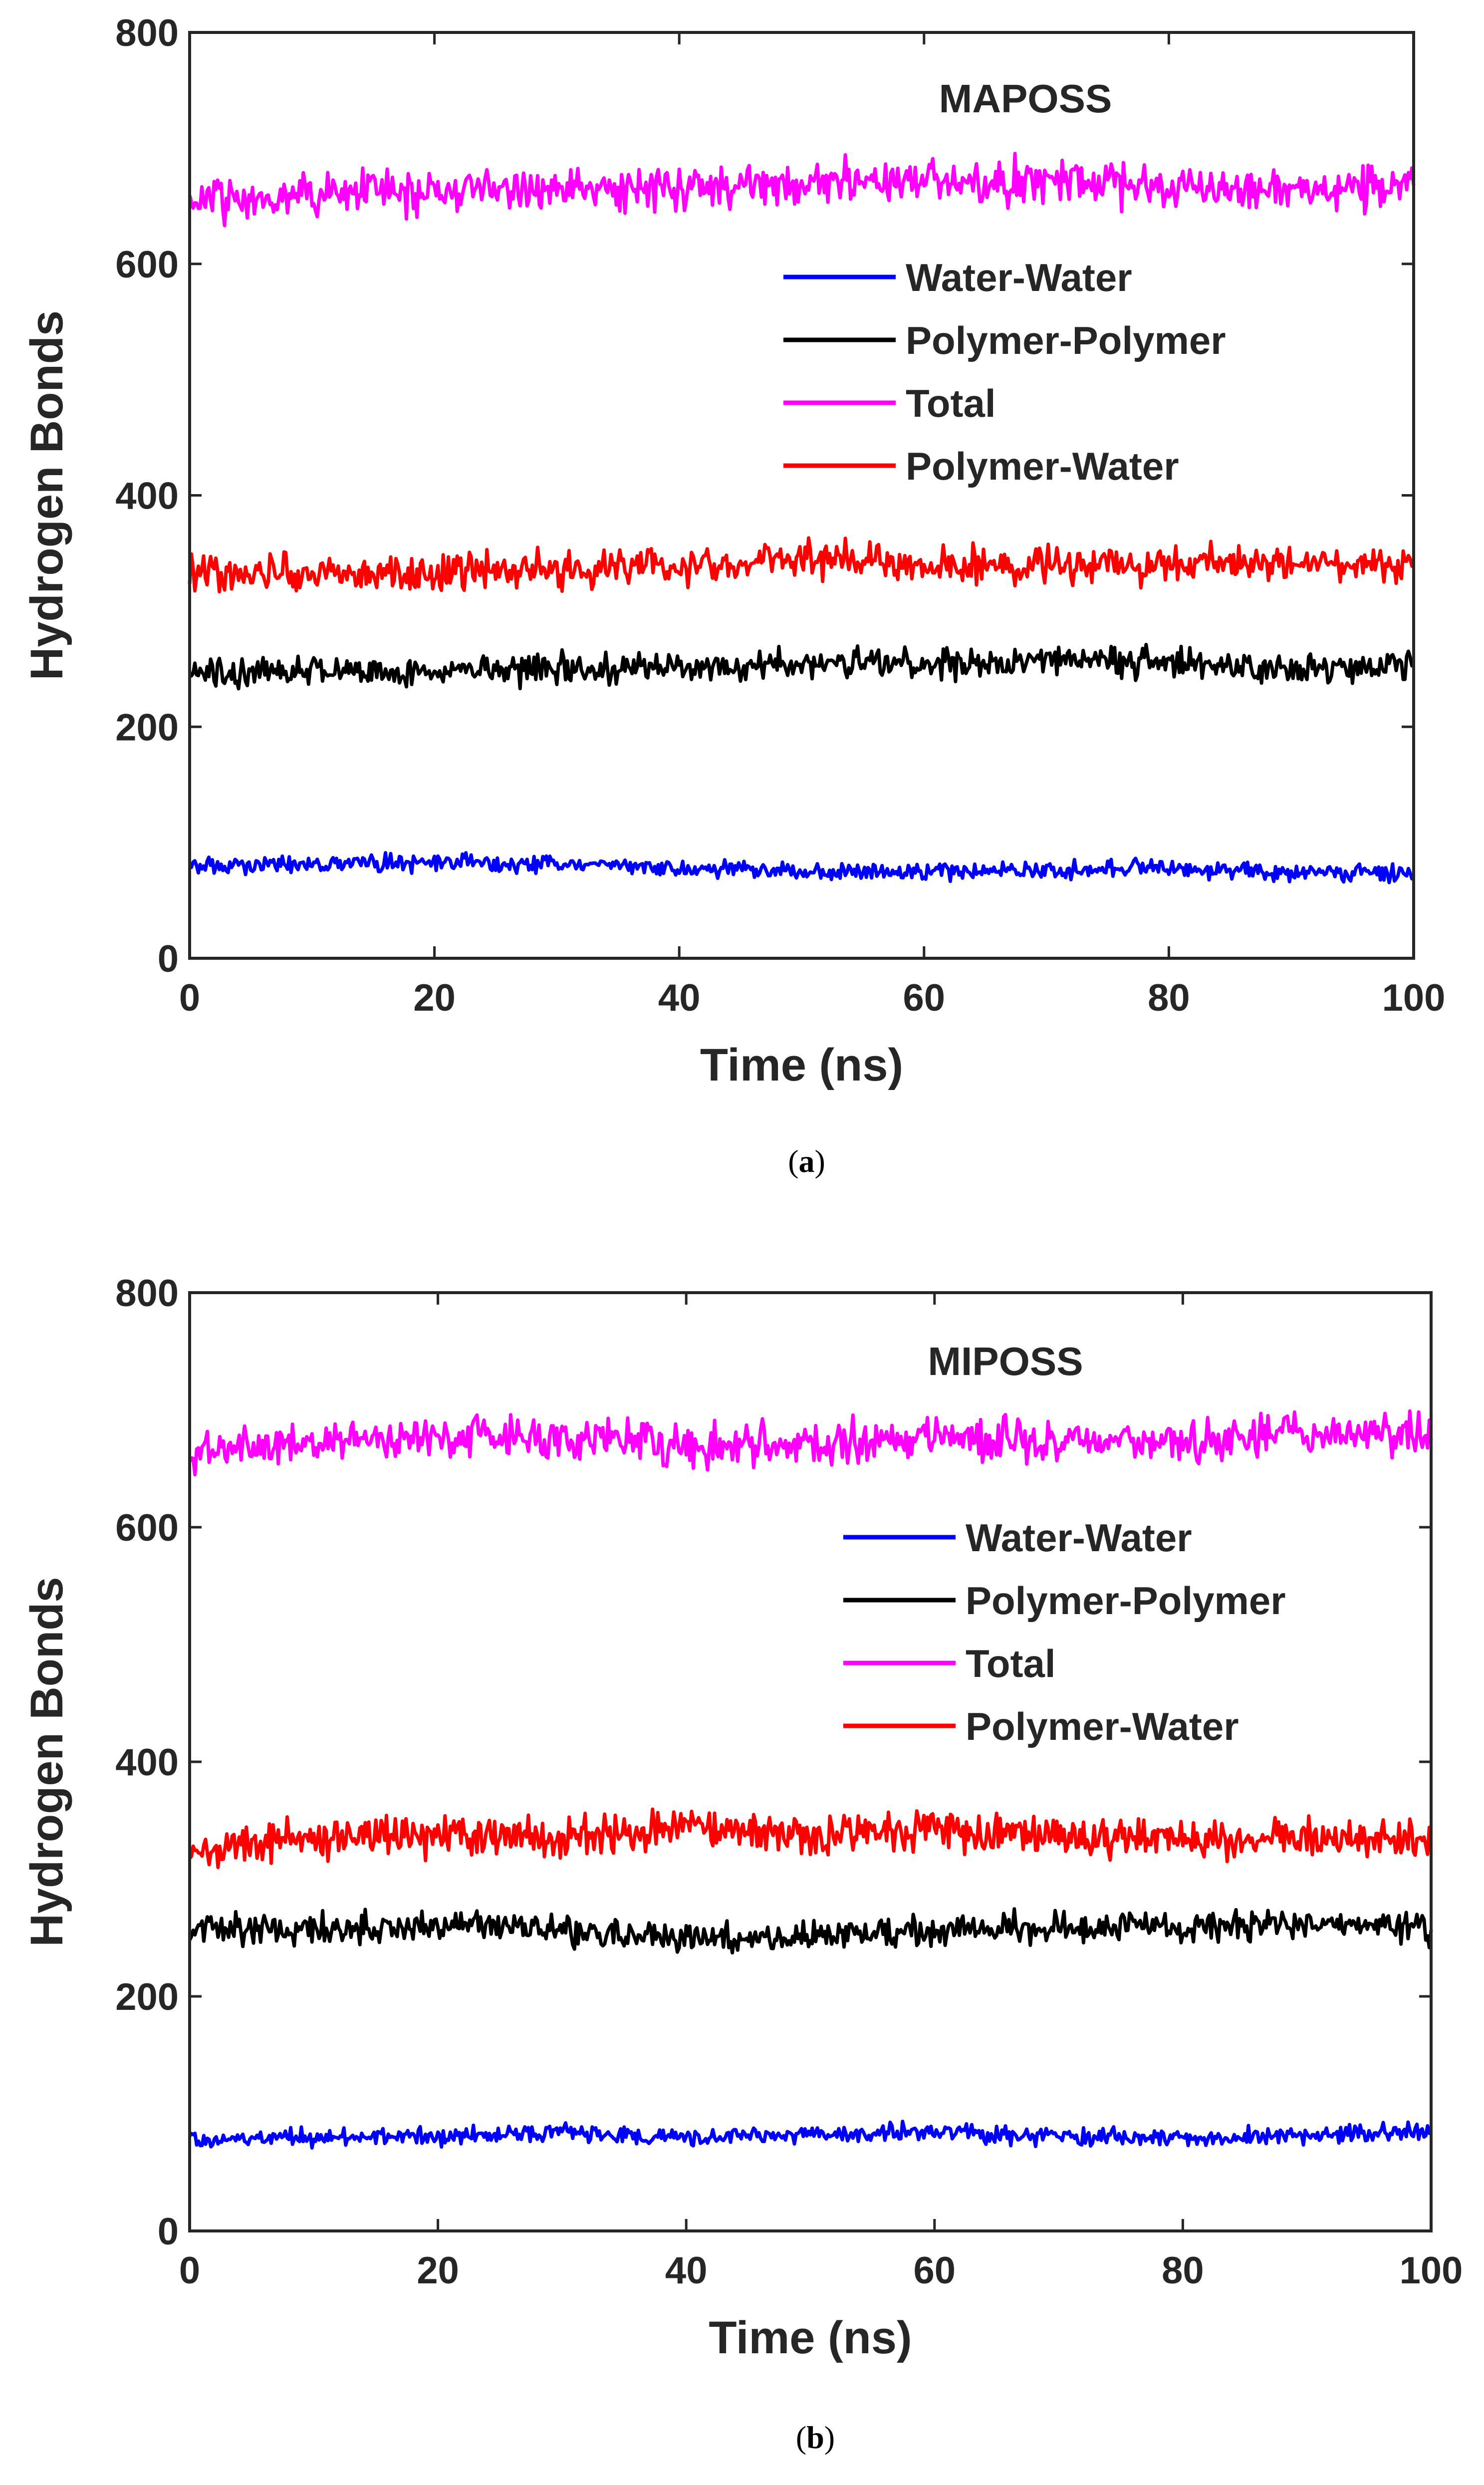 This screenshot has height=2485, width=1484. Describe the element at coordinates (147, 727) in the screenshot. I see `y-tick-label-200-a: 200` at that location.